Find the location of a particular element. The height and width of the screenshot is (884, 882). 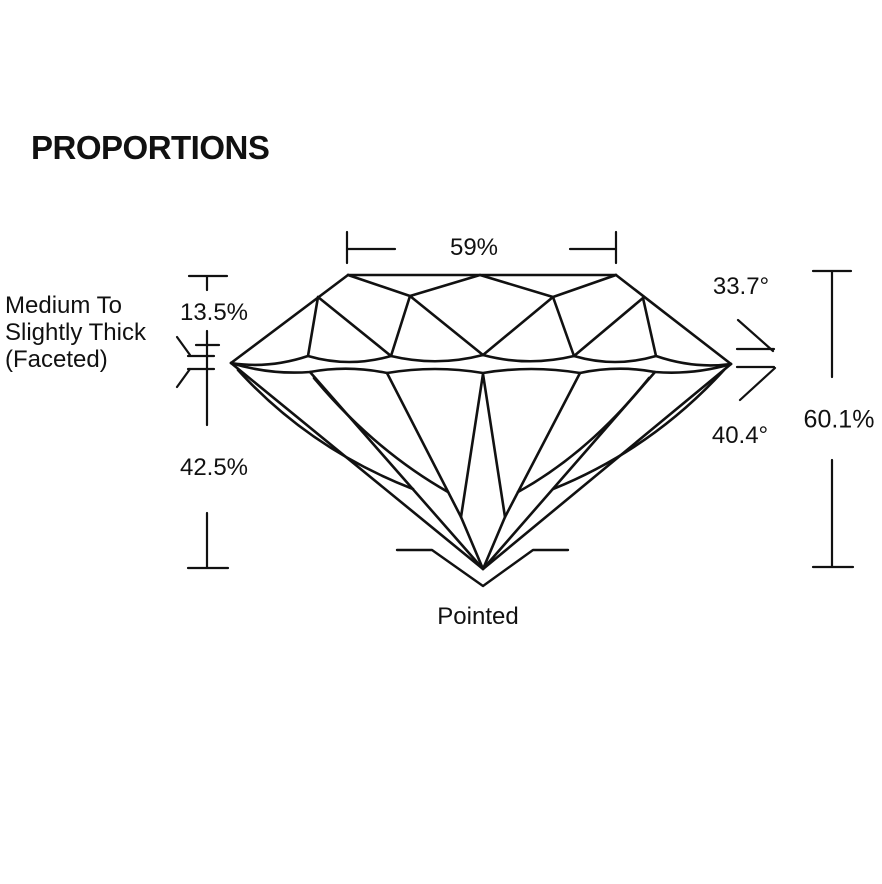

crown-dim-line is located at coordinates (207, 378).